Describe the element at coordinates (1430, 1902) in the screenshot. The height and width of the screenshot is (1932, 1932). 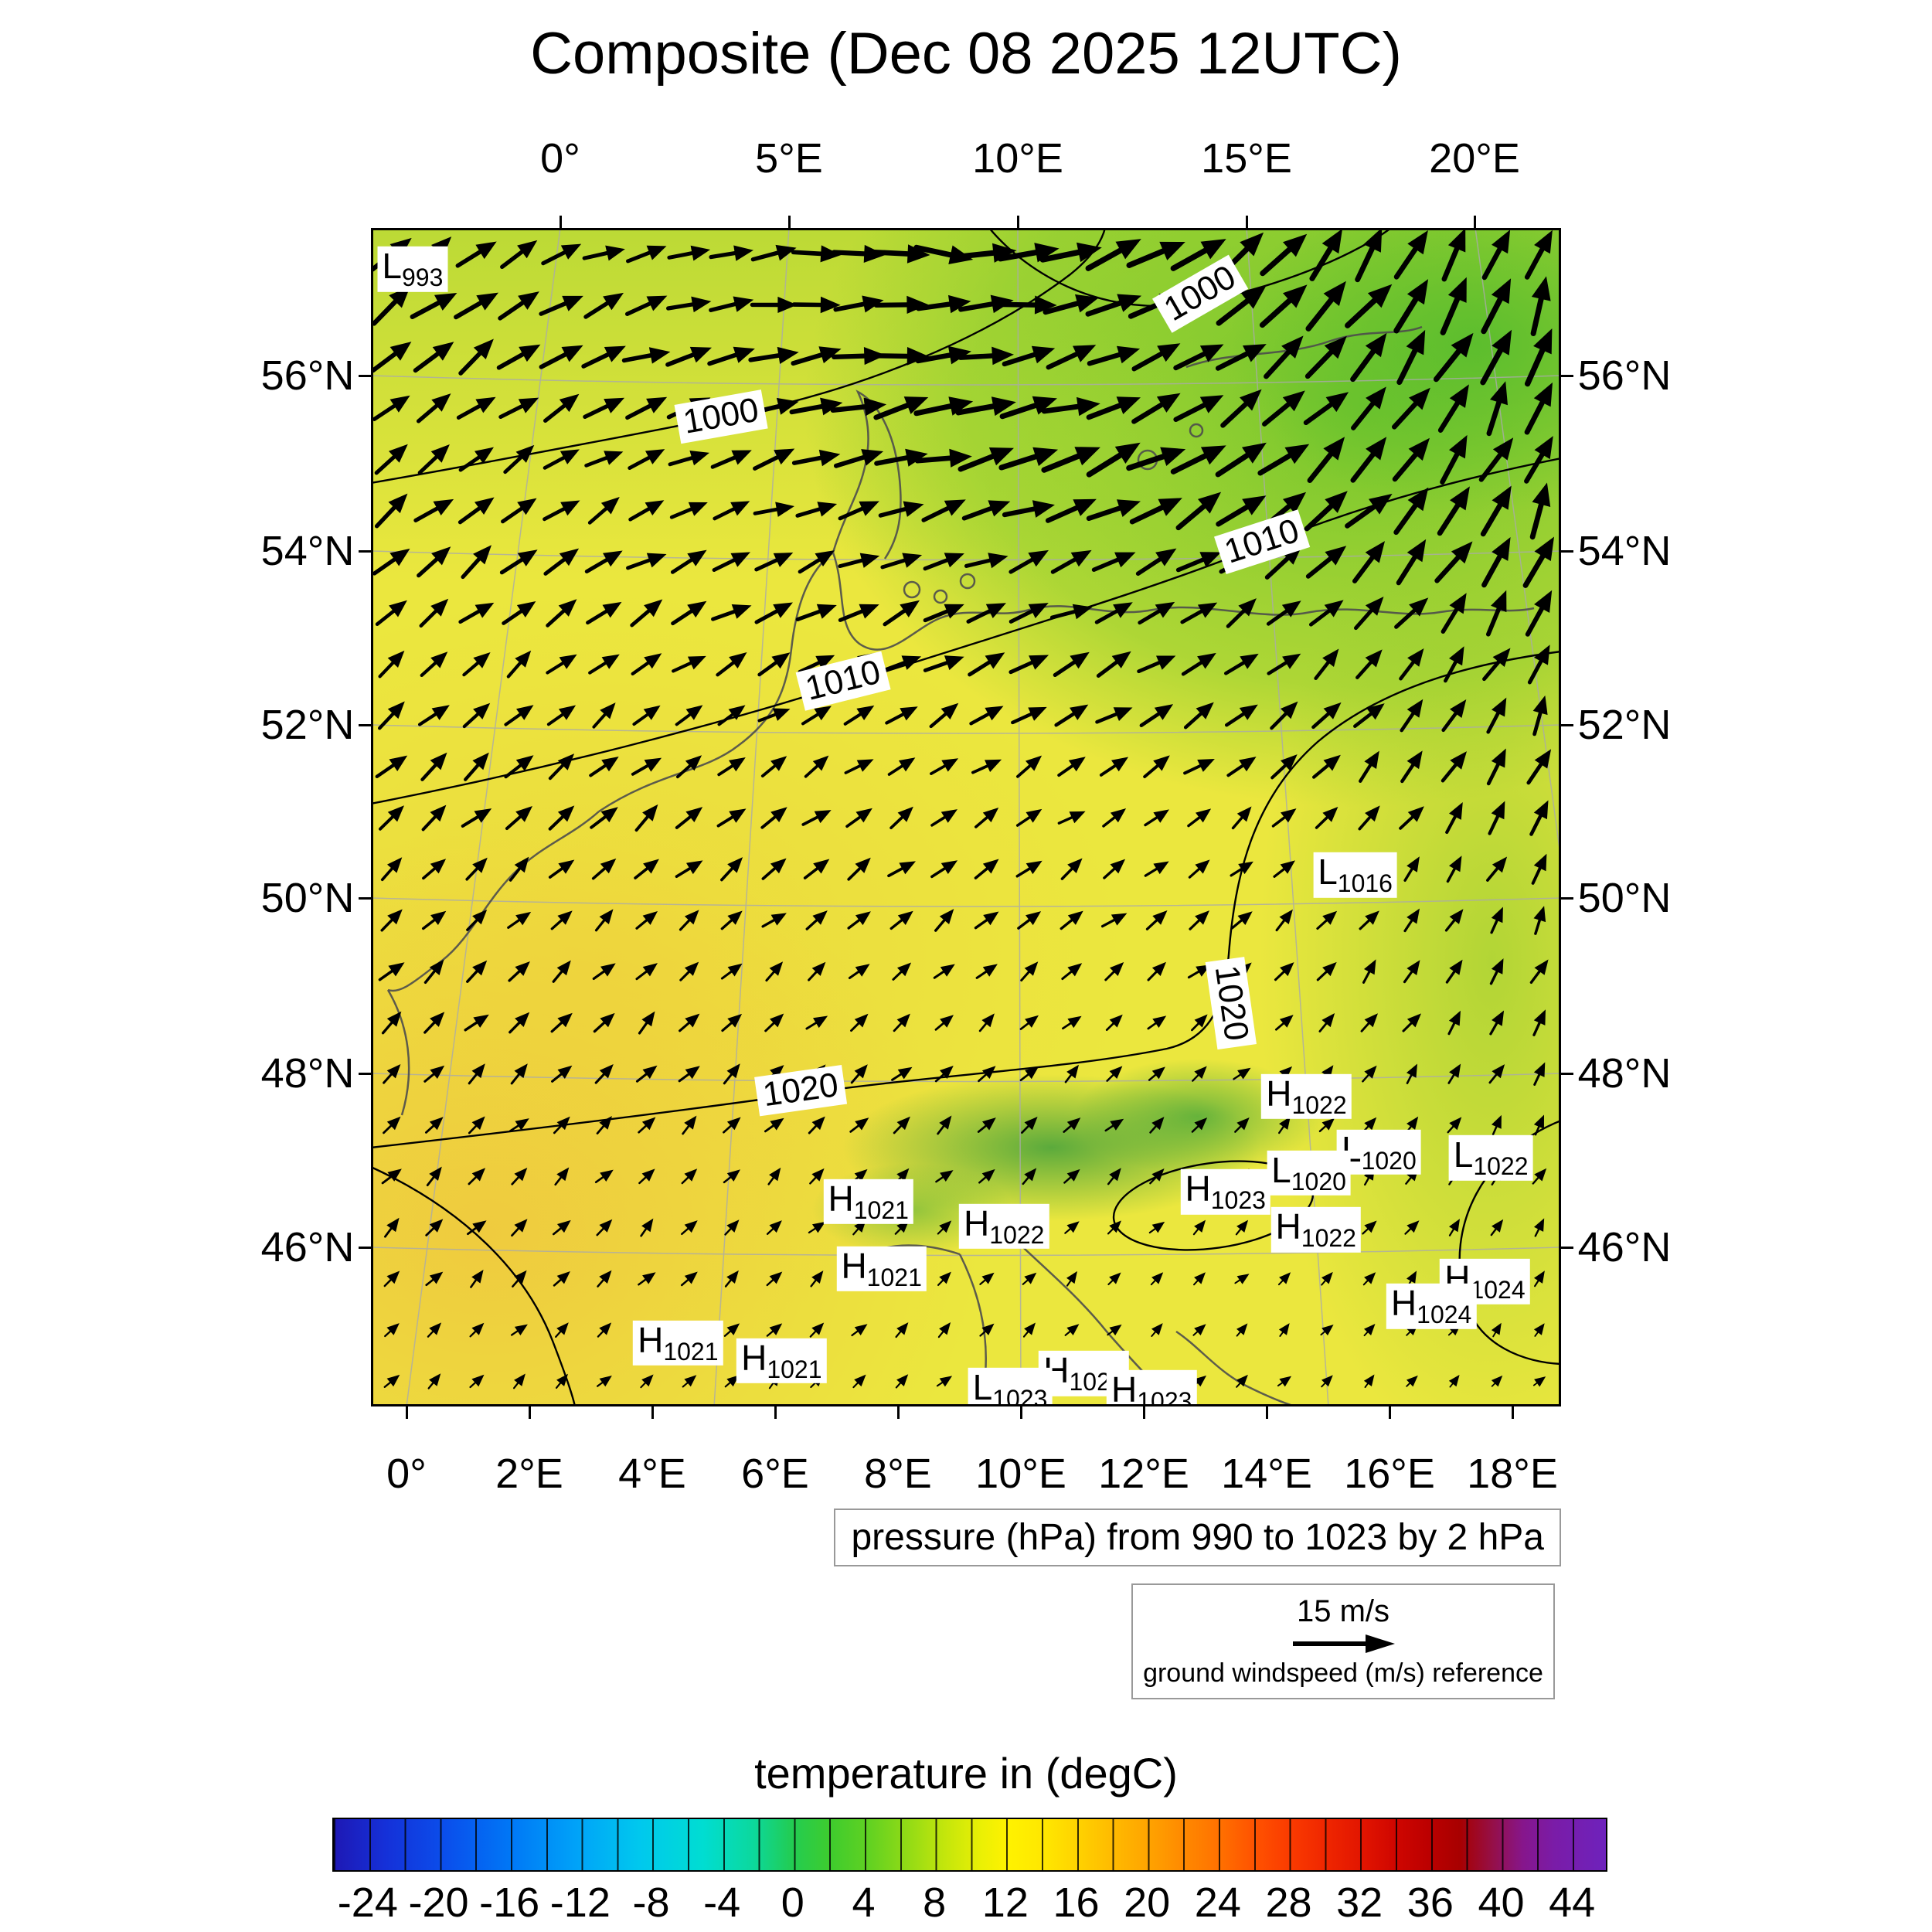
I see `colorbar-tick-label: 36` at that location.